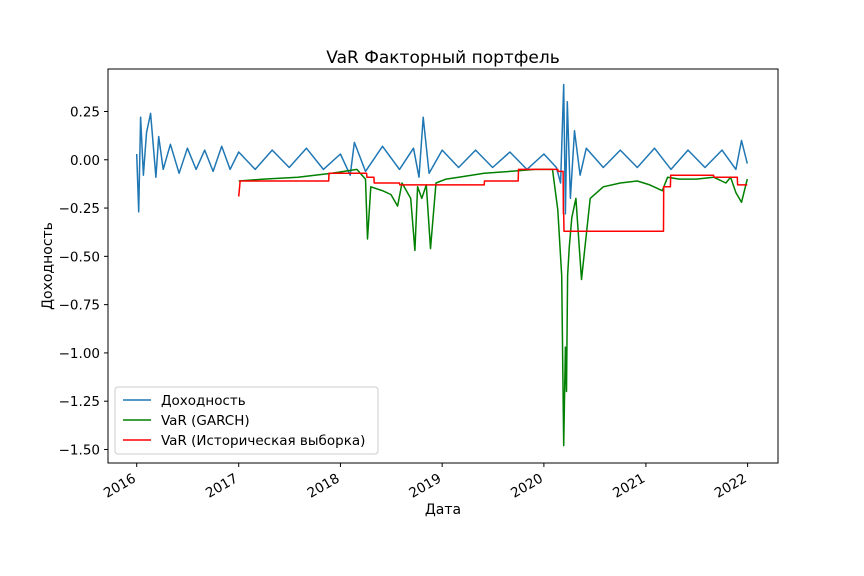 Image resolution: width=864 pixels, height=576 pixels. What do you see at coordinates (79, 402) in the screenshot?
I see `y-tick-label: −1.25` at bounding box center [79, 402].